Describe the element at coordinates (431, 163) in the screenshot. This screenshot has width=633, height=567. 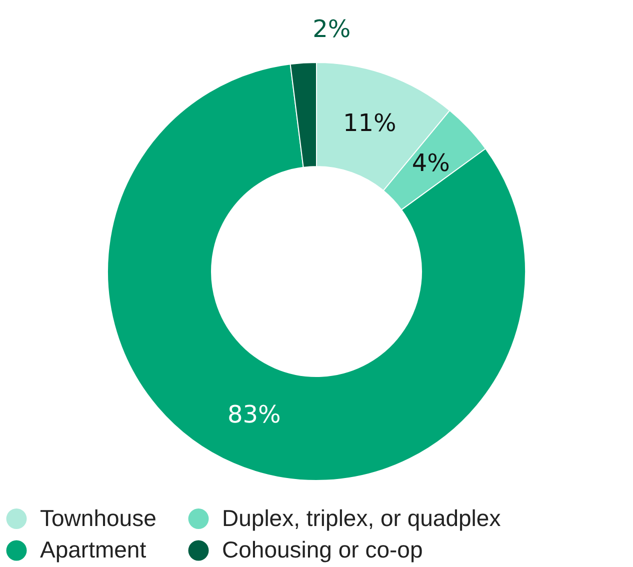
I see `data-label: 4%` at that location.